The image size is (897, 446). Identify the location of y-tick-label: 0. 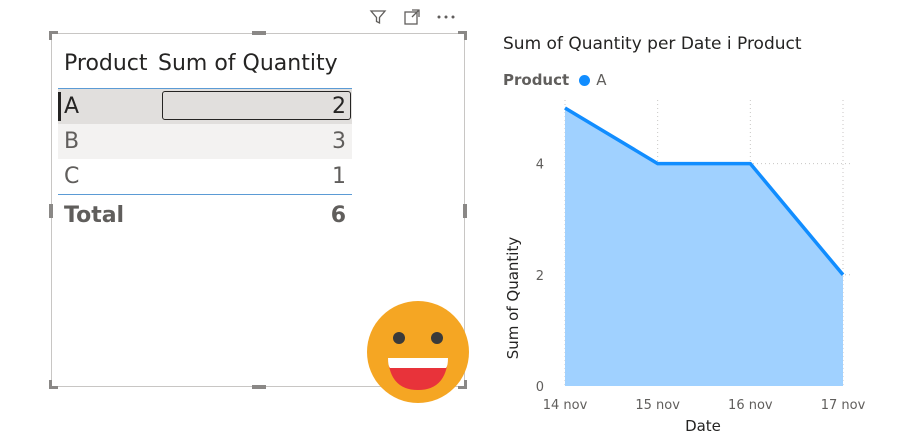
(540, 387).